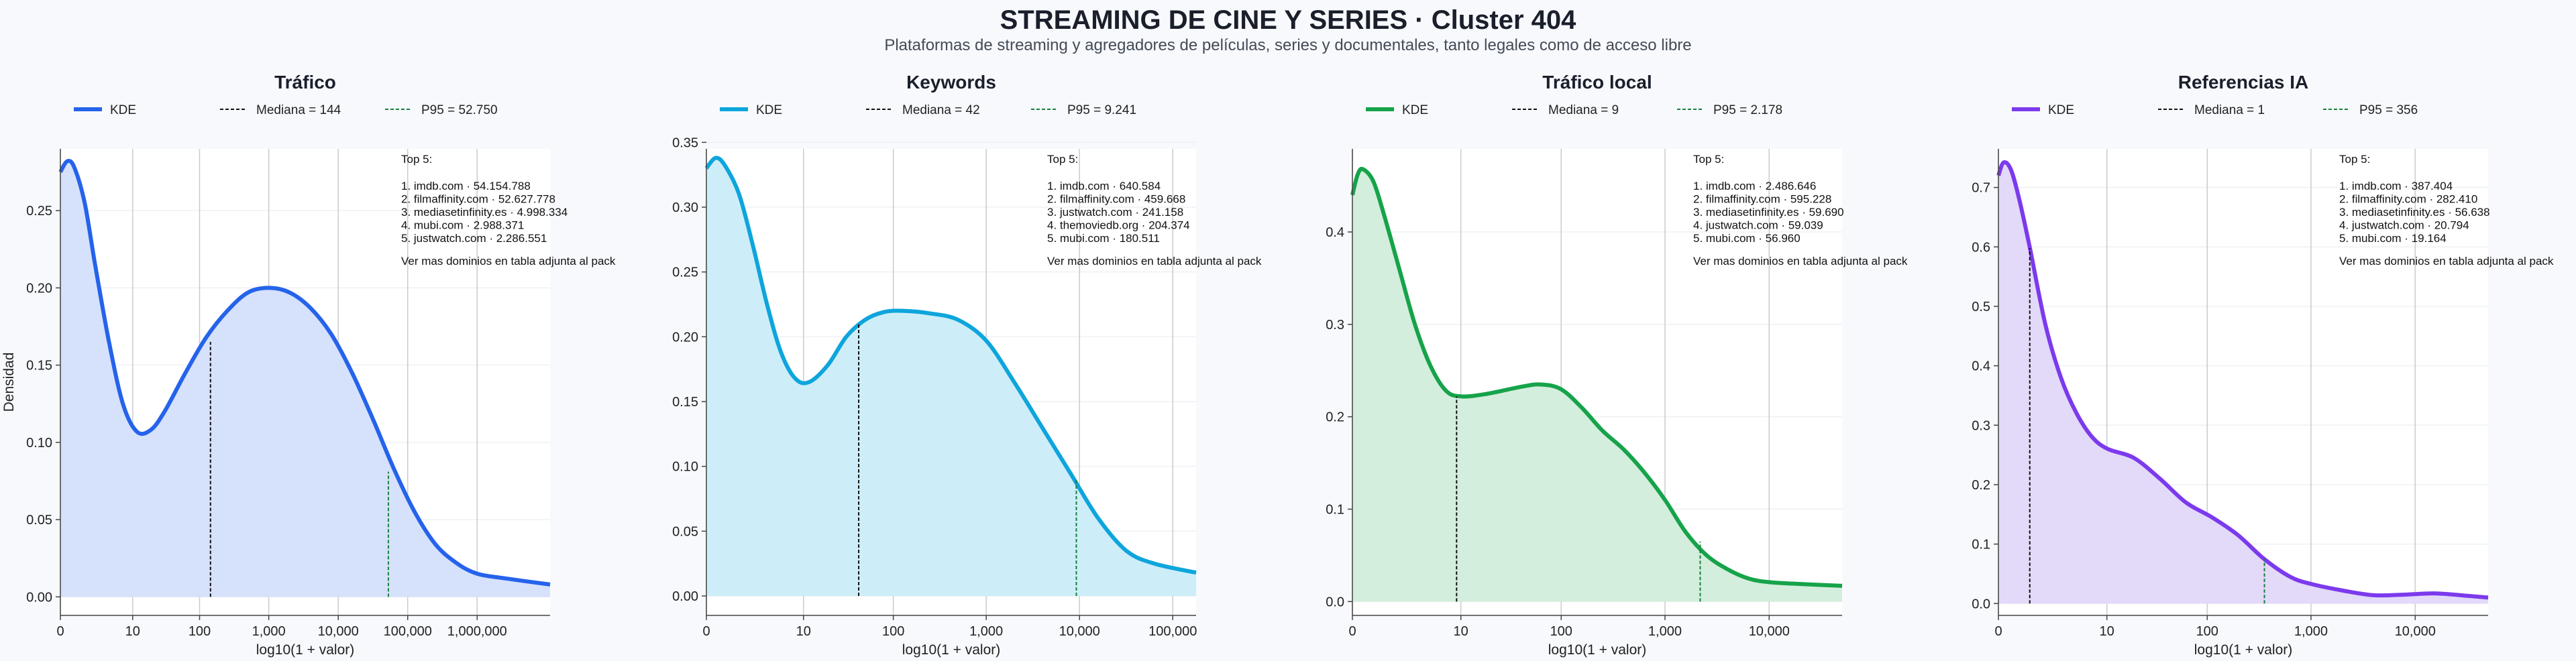 This screenshot has width=2576, height=661. What do you see at coordinates (1583, 110) in the screenshot?
I see `legend-median-label: Mediana = 9` at bounding box center [1583, 110].